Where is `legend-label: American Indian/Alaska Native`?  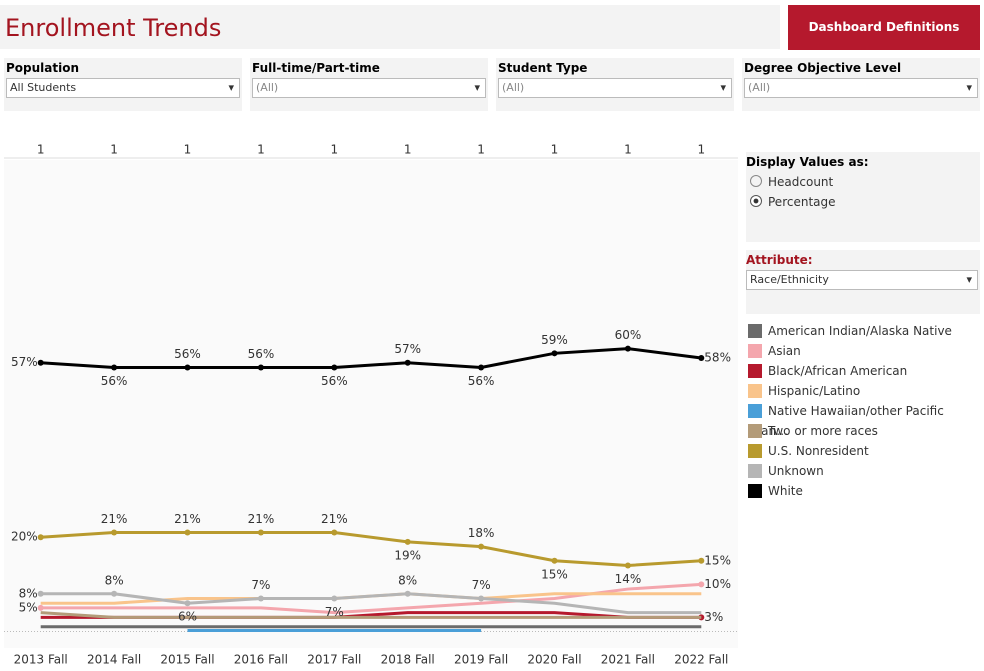 legend-label: American Indian/Alaska Native is located at coordinates (860, 331).